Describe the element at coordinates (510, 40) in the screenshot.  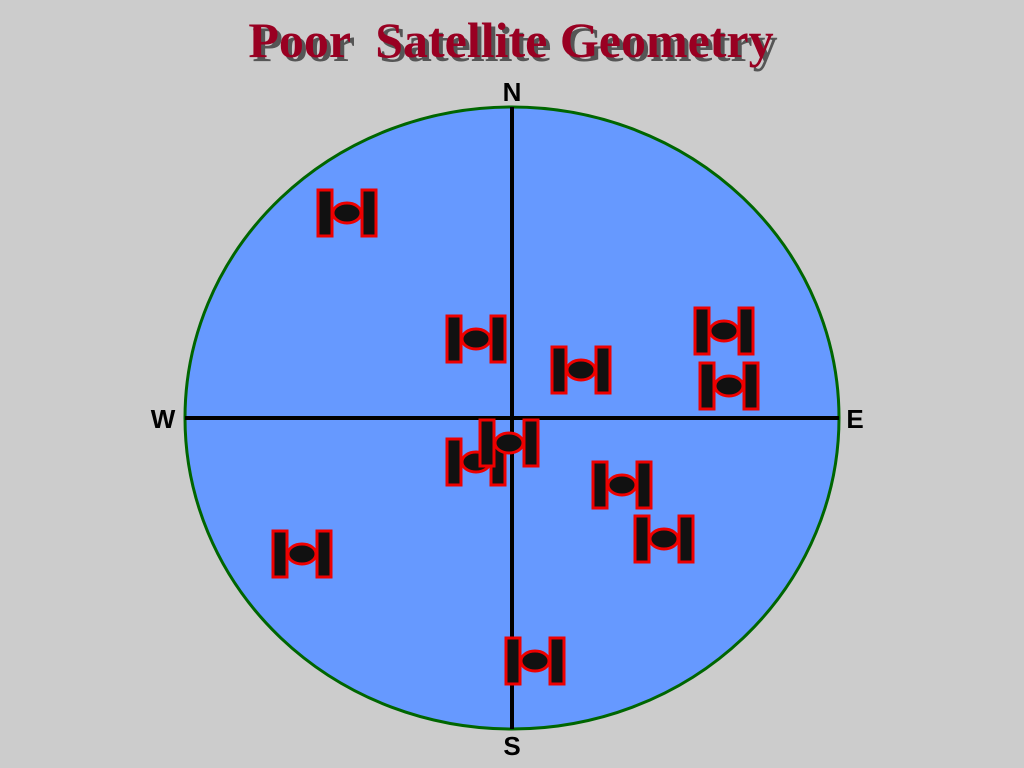
I see `title: Poor Satellite Geometry` at that location.